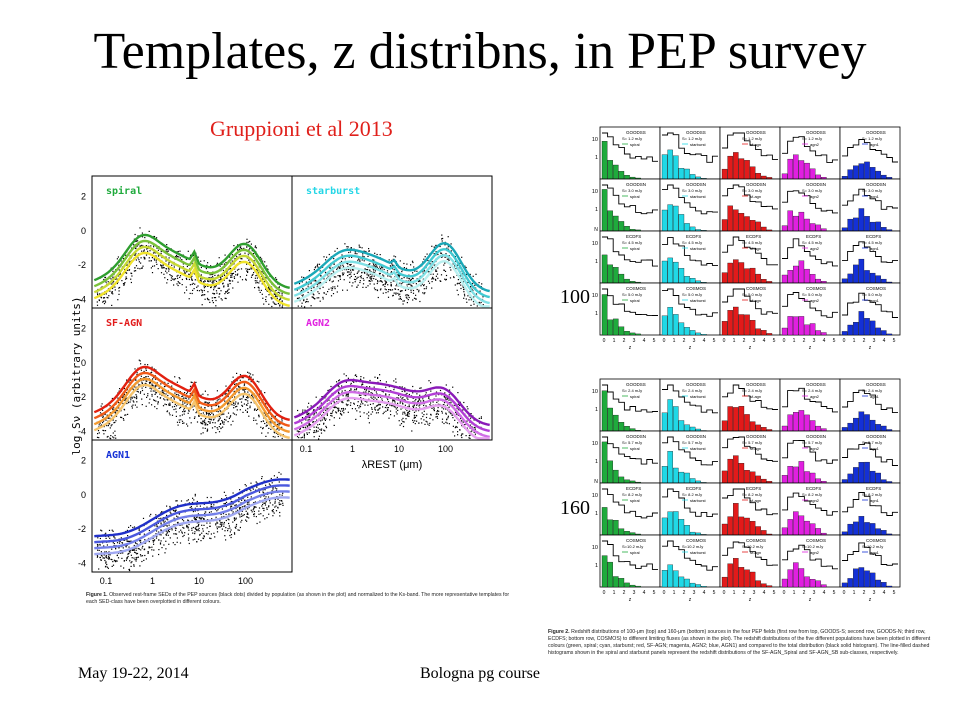 This screenshot has height=720, width=960. What do you see at coordinates (192, 514) in the screenshot?
I see `sed-template-curve` at bounding box center [192, 514].